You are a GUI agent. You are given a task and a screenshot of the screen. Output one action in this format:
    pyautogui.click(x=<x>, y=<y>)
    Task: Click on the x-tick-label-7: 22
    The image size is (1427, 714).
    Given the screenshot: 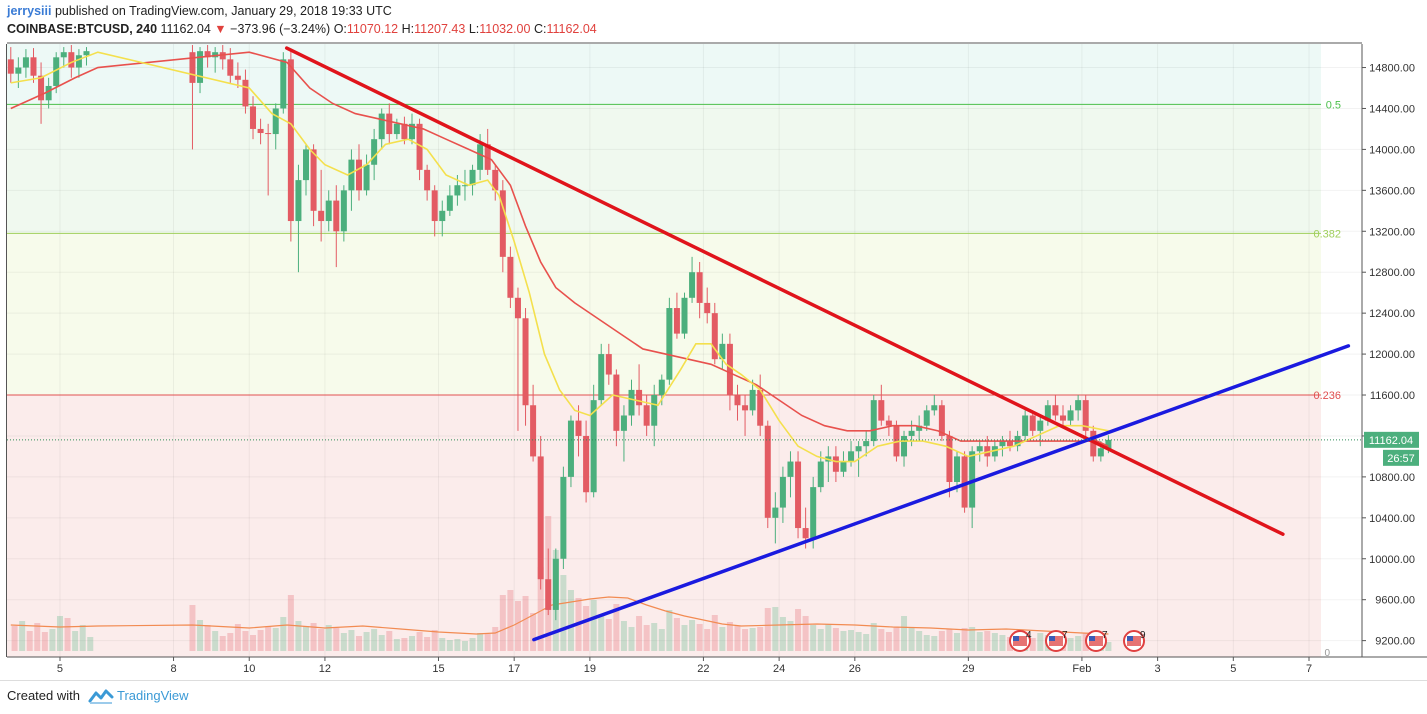 What is the action you would take?
    pyautogui.click(x=703, y=669)
    